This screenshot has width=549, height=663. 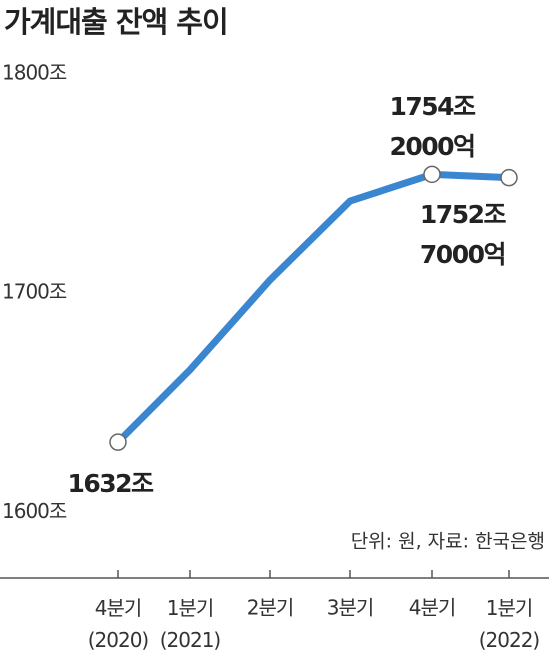 What do you see at coordinates (110, 483) in the screenshot?
I see `value-label: 1632조` at bounding box center [110, 483].